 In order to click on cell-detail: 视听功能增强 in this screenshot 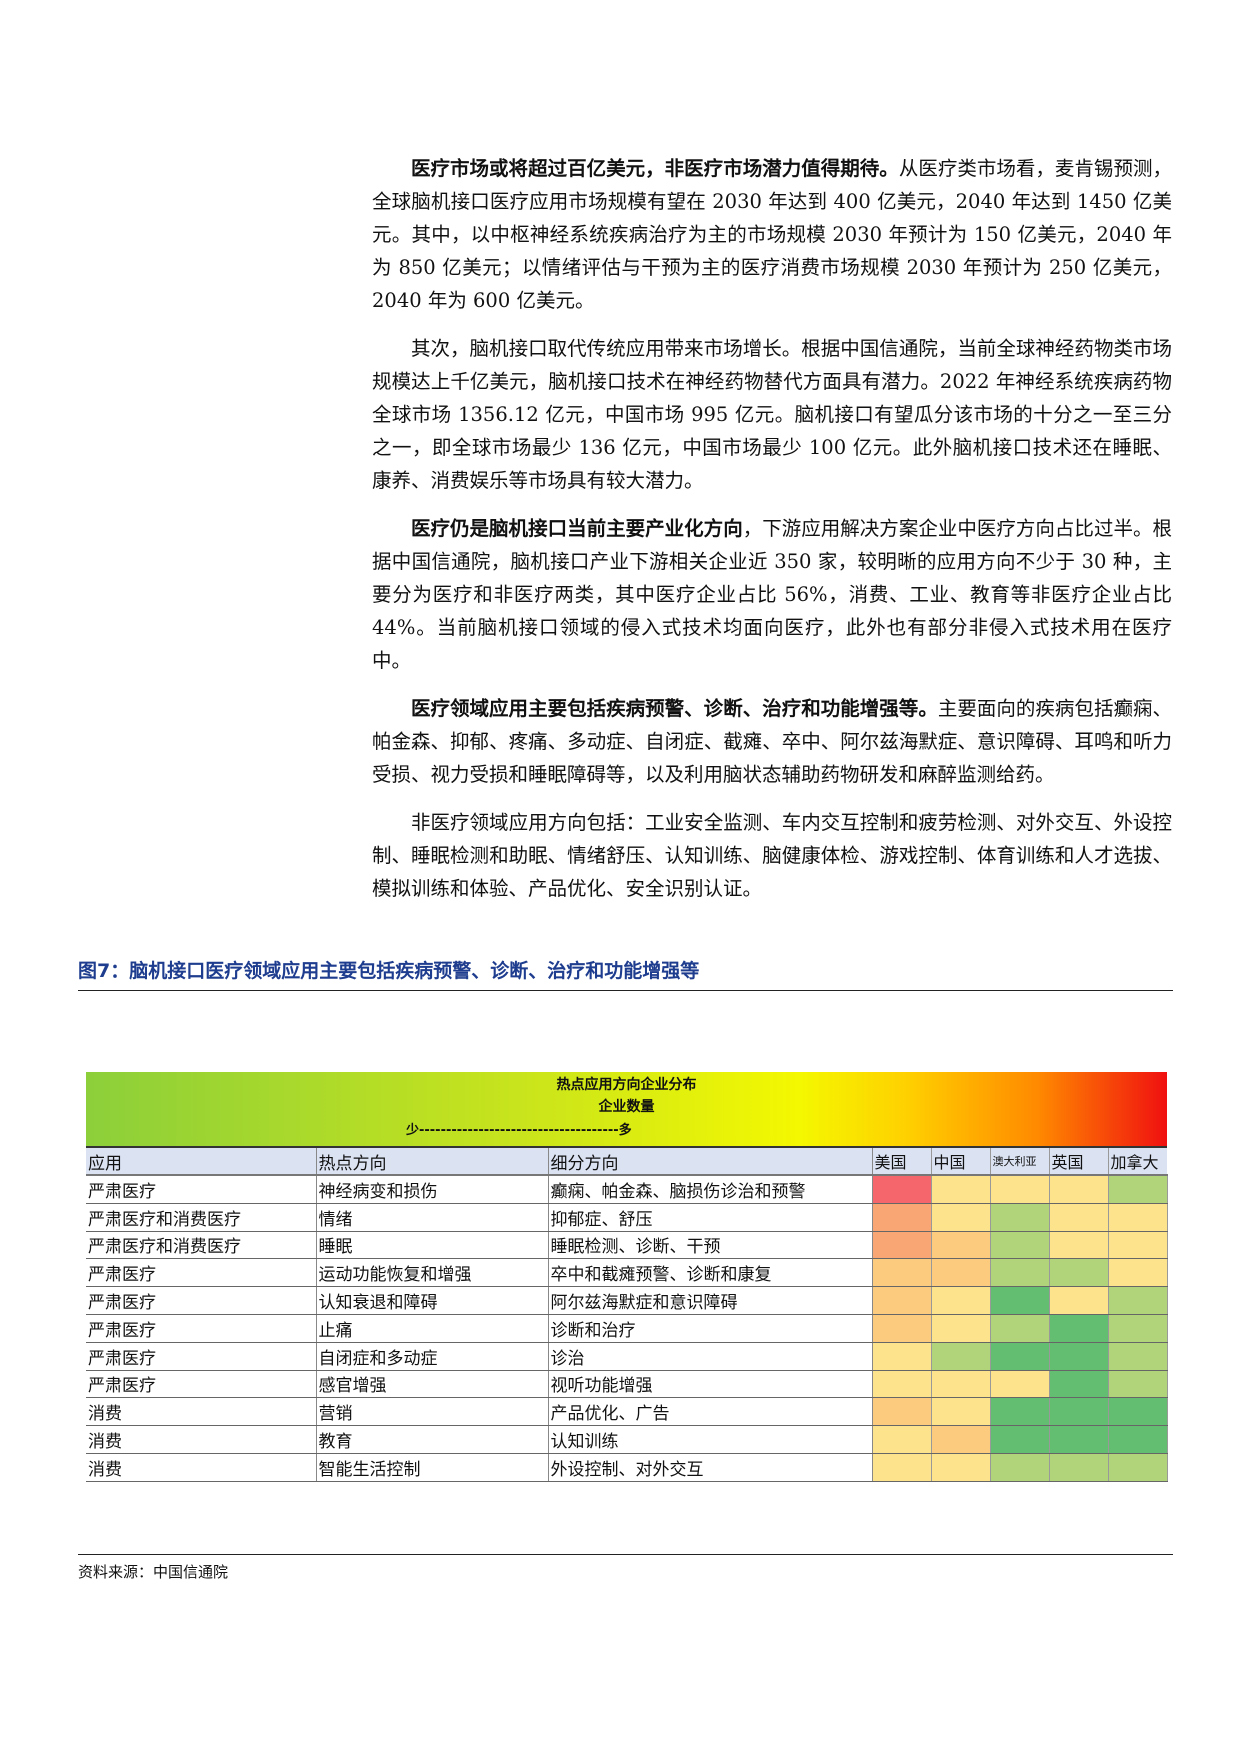, I will do `click(710, 1384)`.